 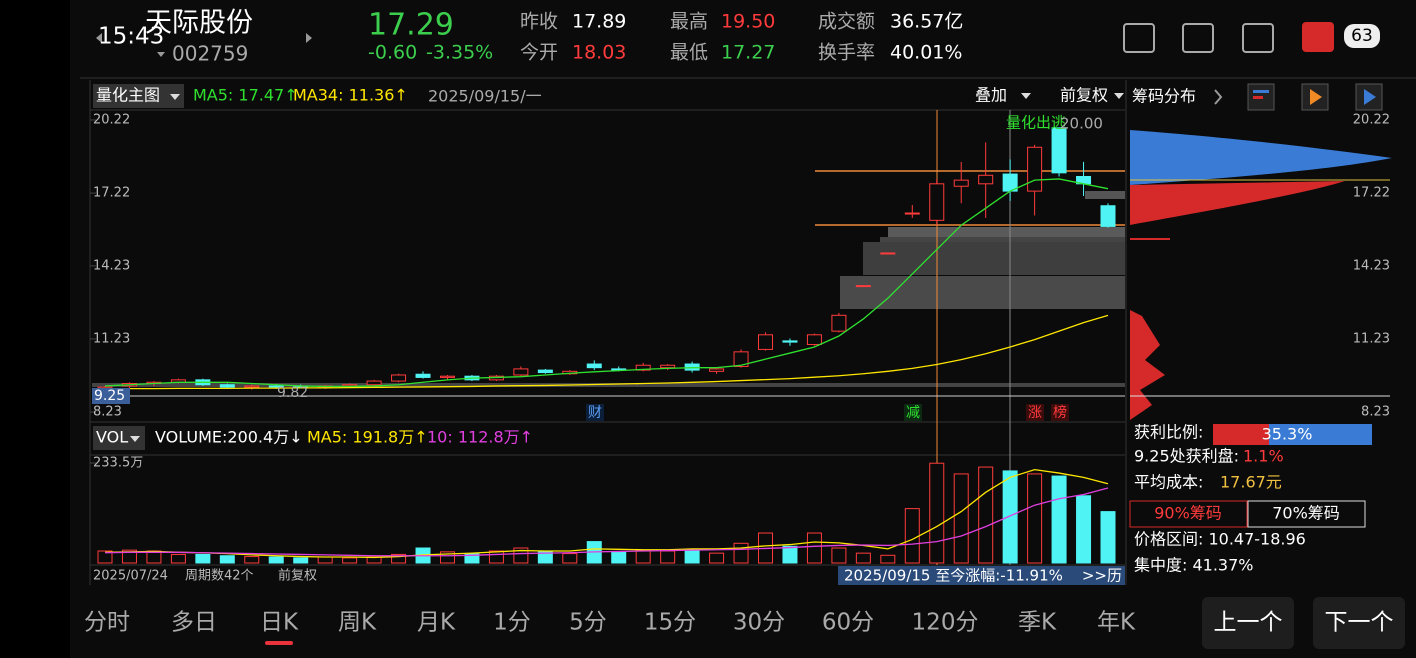 What do you see at coordinates (112, 437) in the screenshot?
I see `vol-indicator: VOL` at bounding box center [112, 437].